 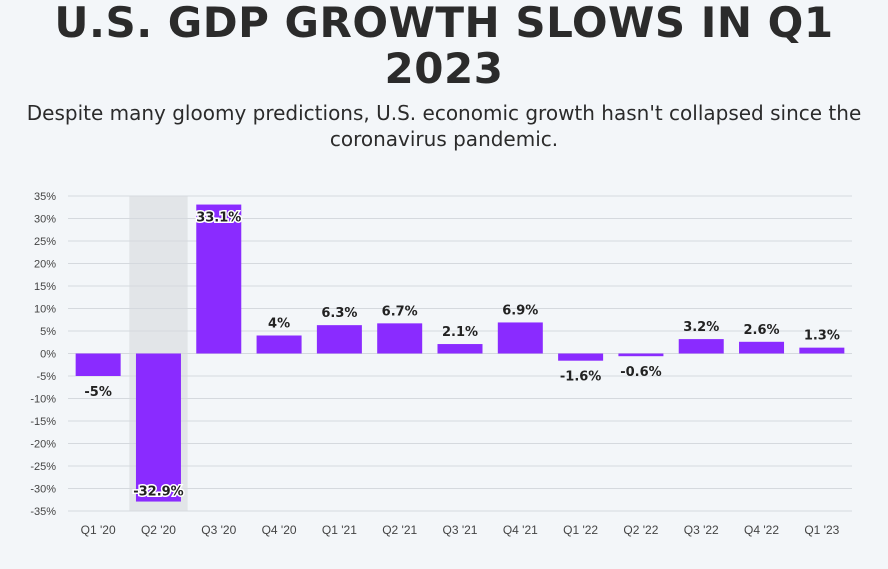 What do you see at coordinates (640, 530) in the screenshot?
I see `x-tick-label: Q2 '22` at bounding box center [640, 530].